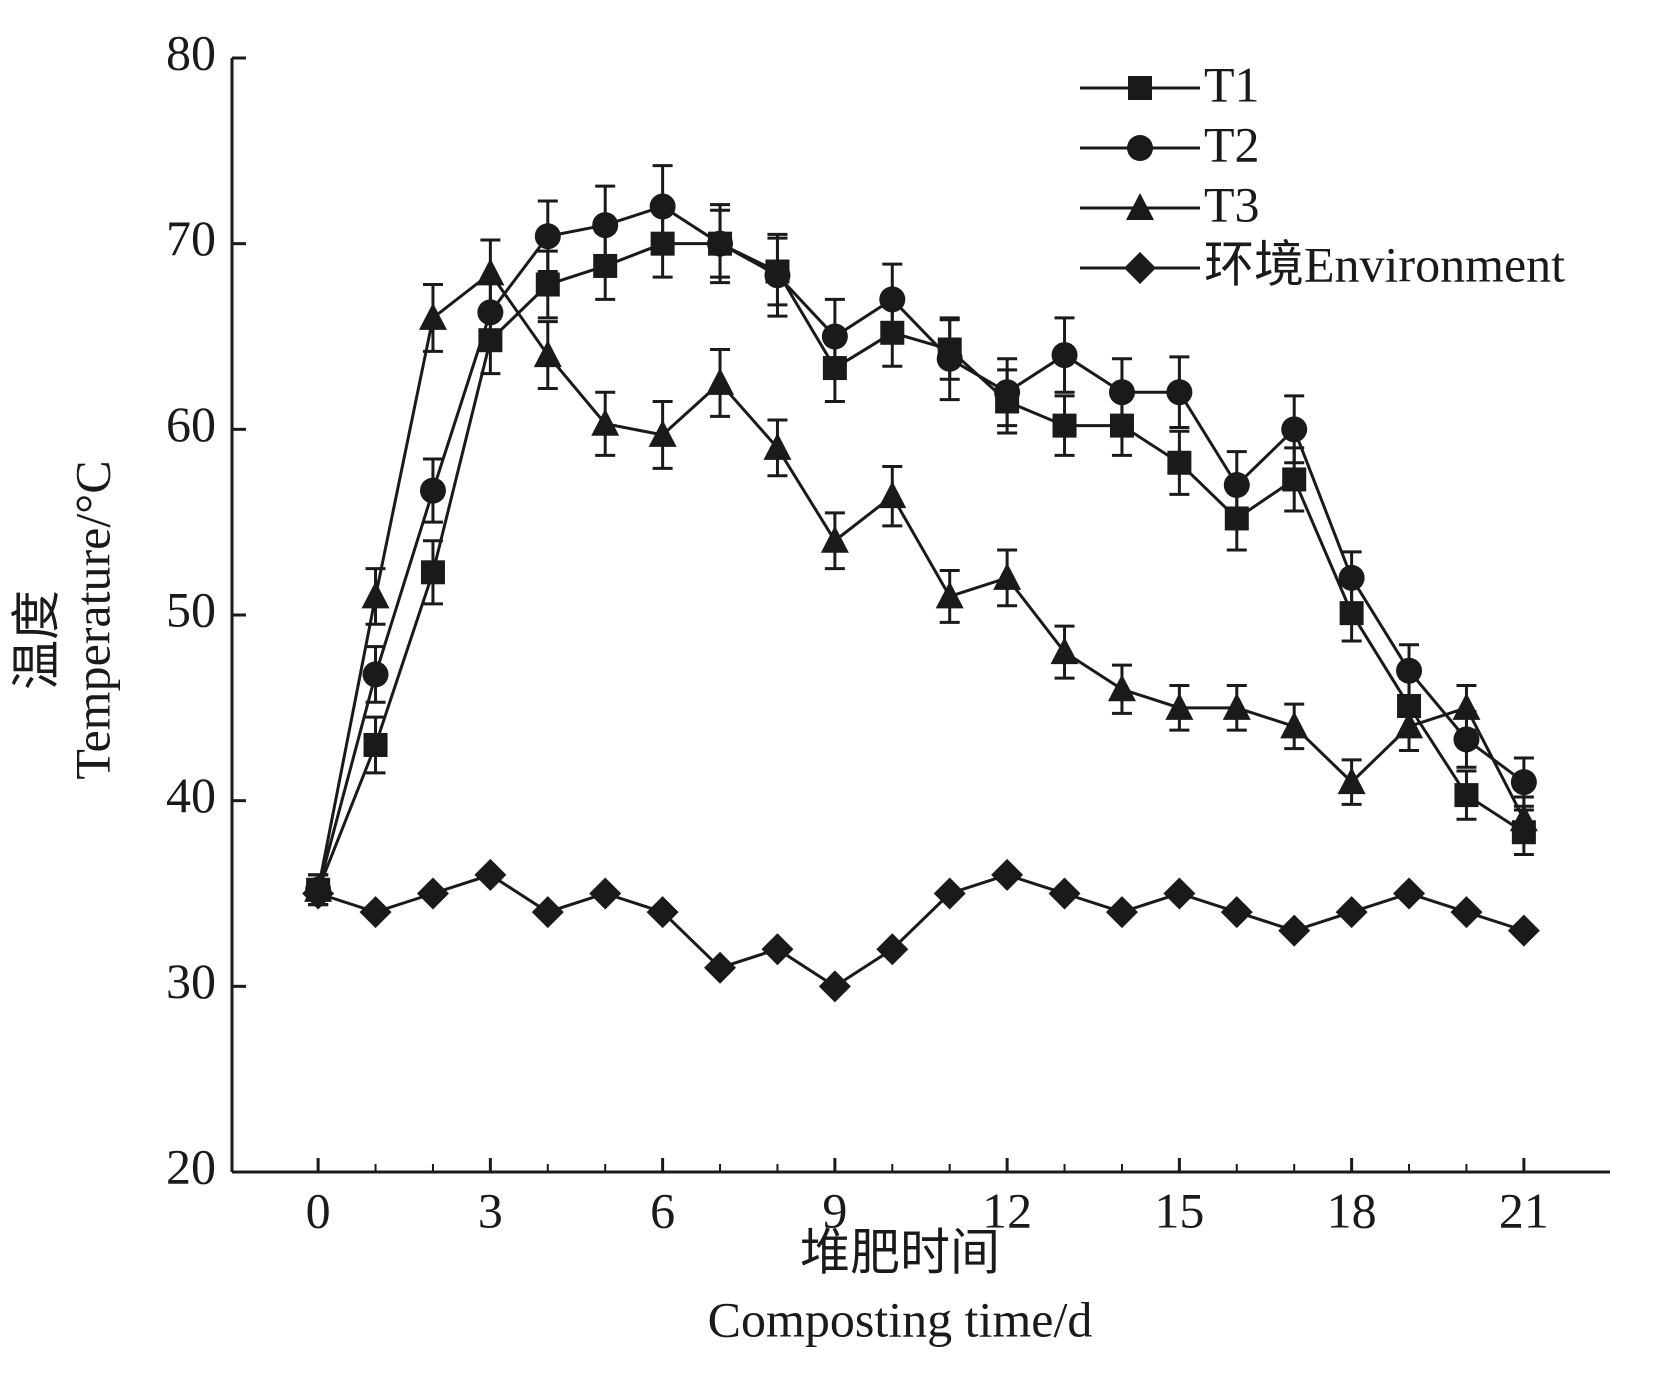 Image resolution: width=1654 pixels, height=1400 pixels. I want to click on y-tick-label: 50, so click(191, 609).